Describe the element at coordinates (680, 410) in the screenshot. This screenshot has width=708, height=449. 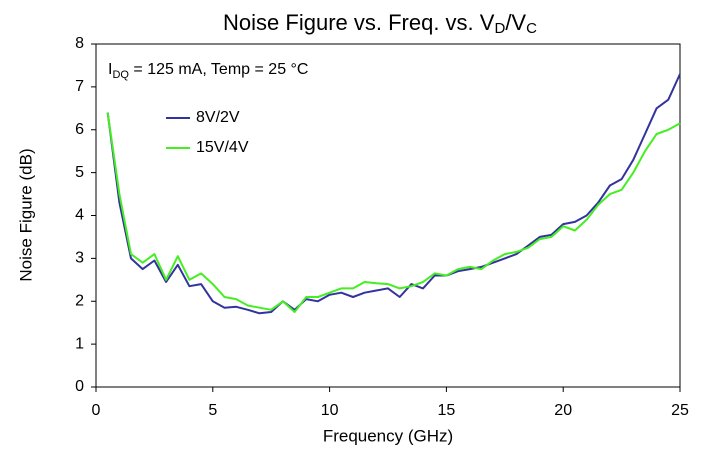
I see `x-tick-label: 25` at that location.